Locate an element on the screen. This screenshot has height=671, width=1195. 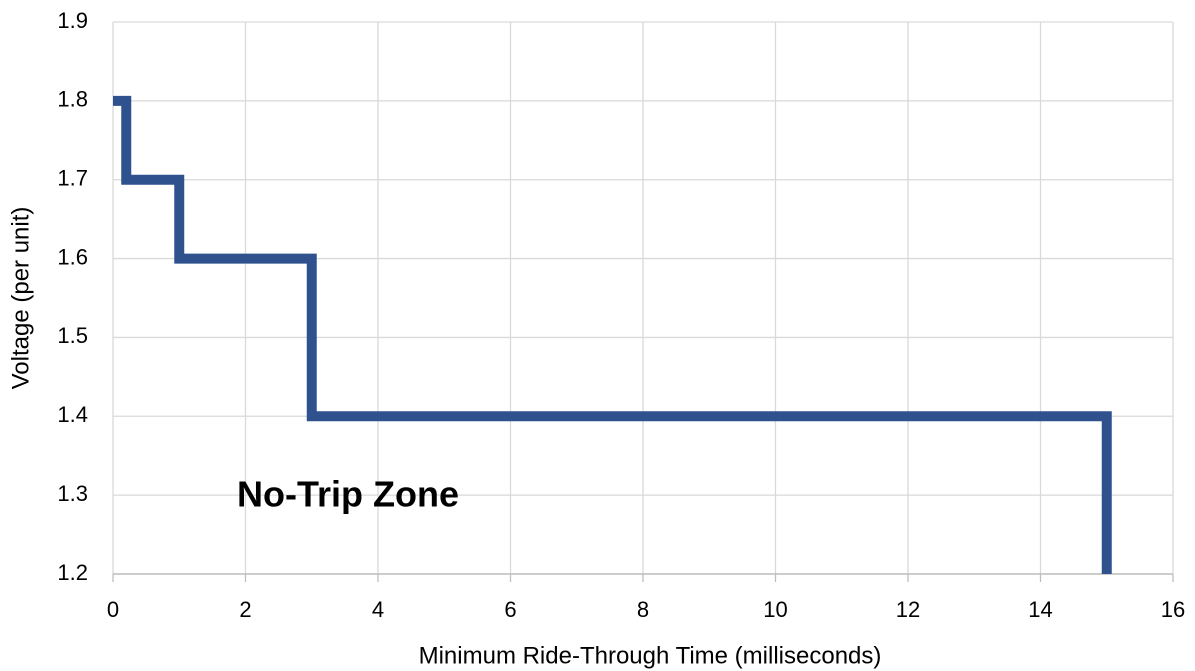
x-tick-label: 16 is located at coordinates (1173, 609).